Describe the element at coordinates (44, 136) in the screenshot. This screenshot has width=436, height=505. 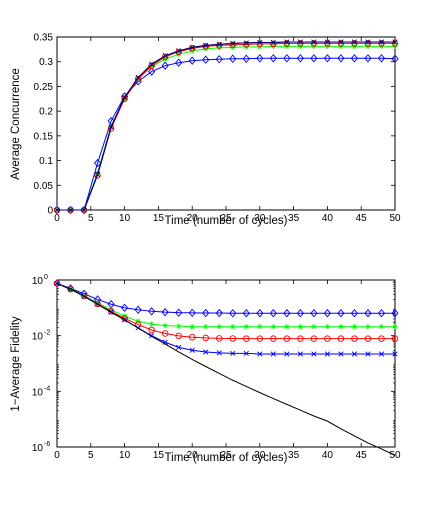
I see `y-tick-label: 0.15` at that location.